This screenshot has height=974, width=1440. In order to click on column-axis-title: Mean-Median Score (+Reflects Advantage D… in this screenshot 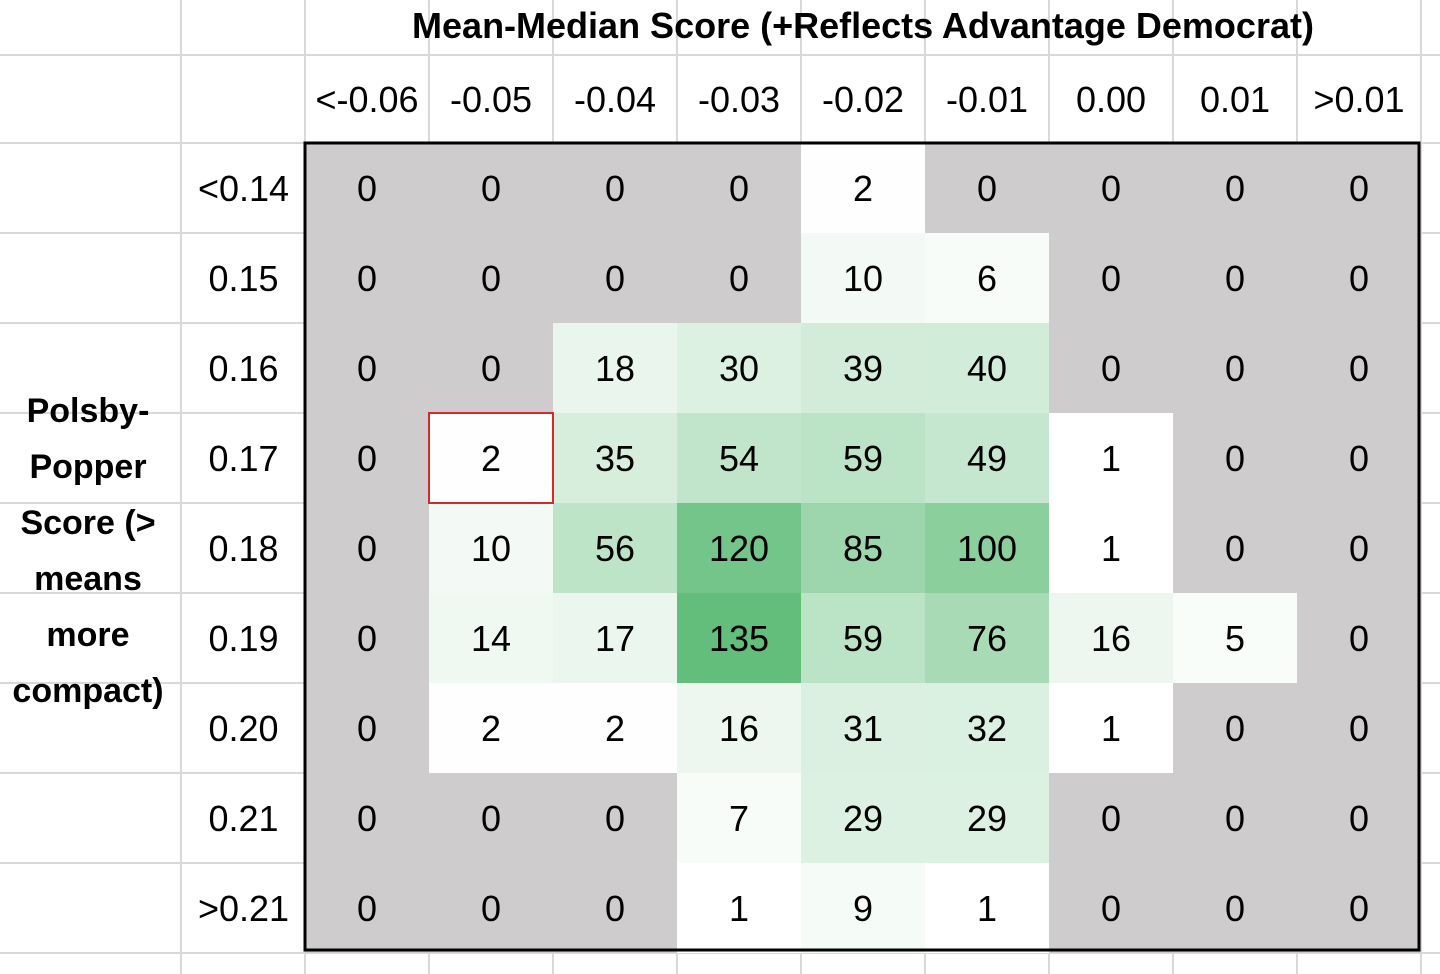, I will do `click(863, 25)`.